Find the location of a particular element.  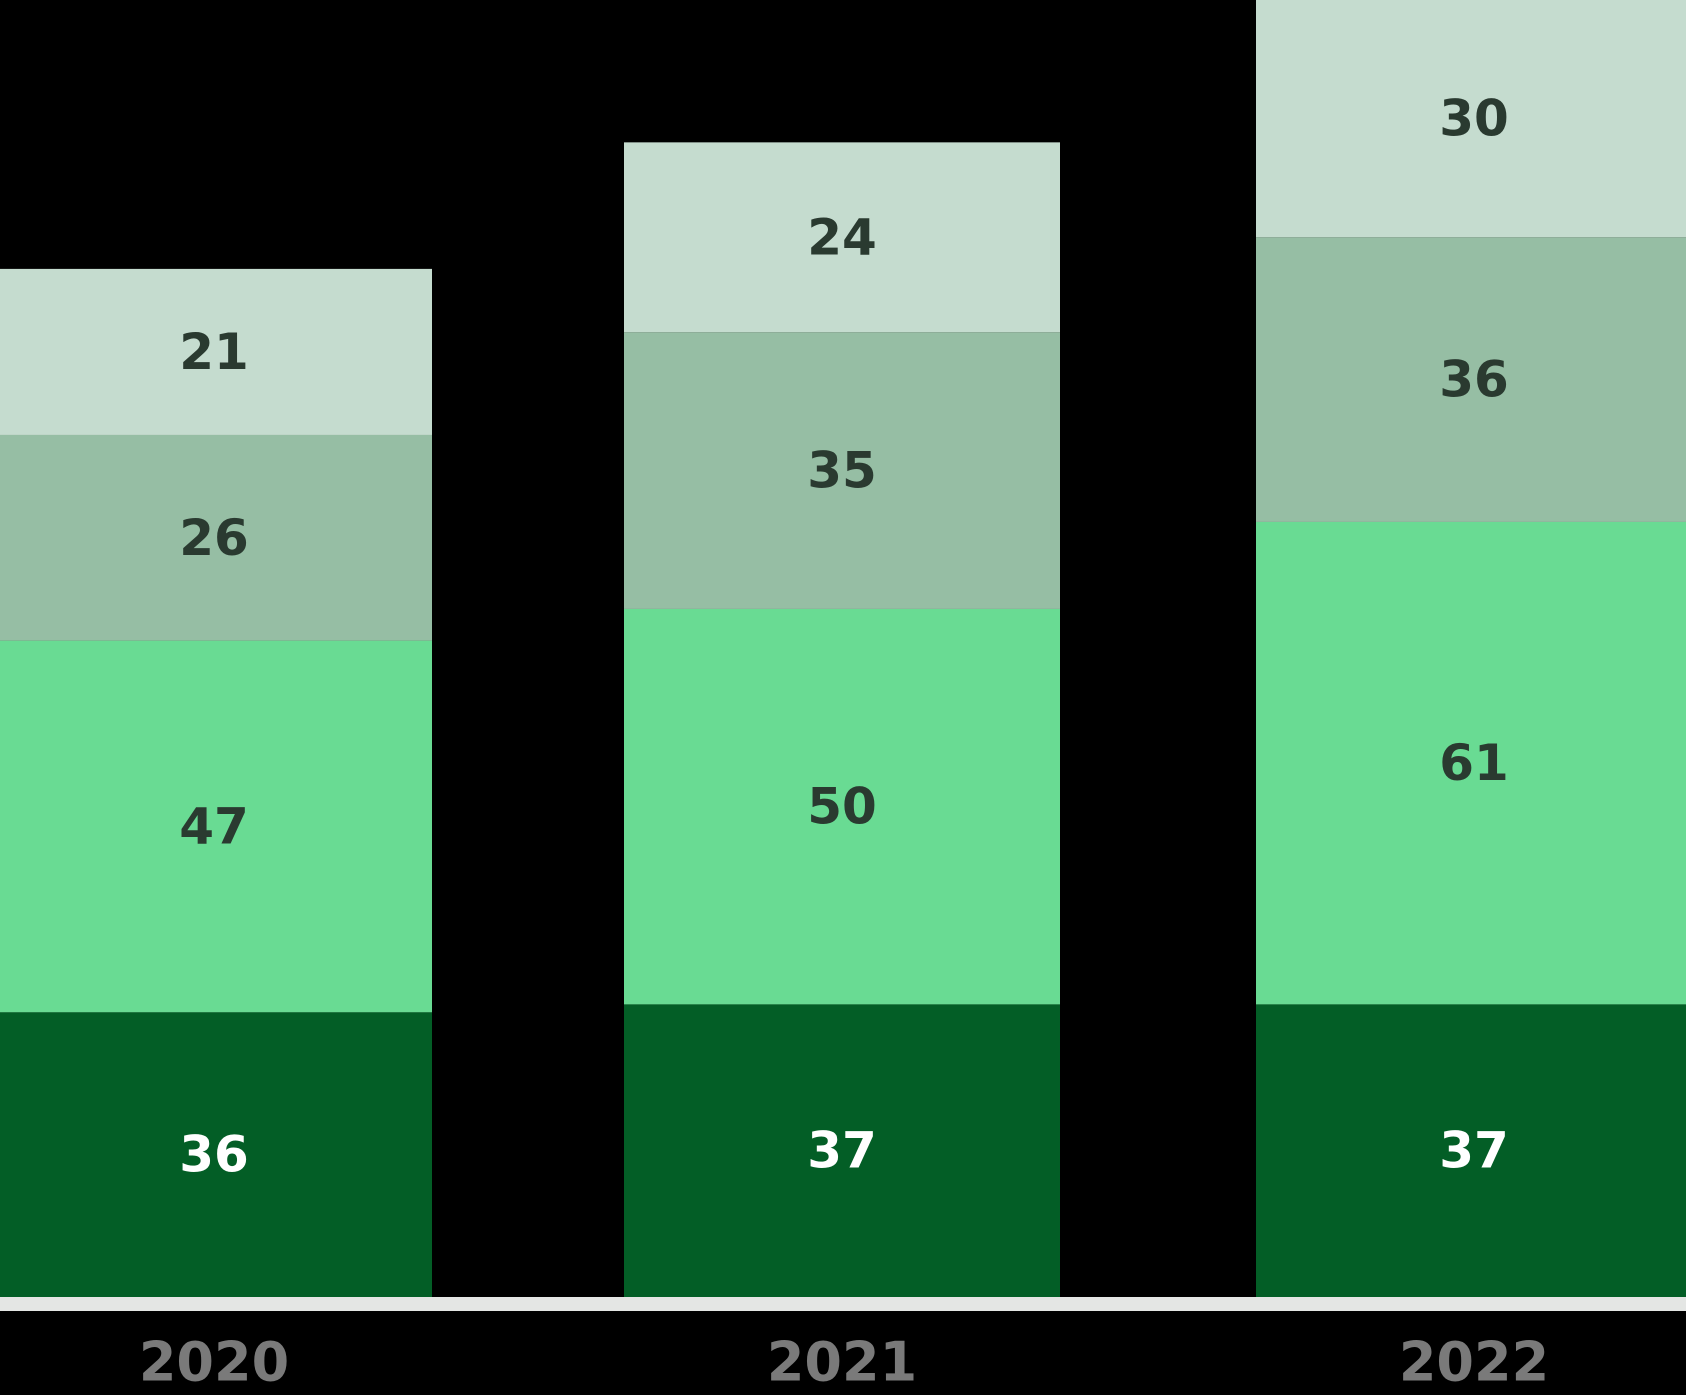

x-tick-label: 2021 is located at coordinates (842, 1362).